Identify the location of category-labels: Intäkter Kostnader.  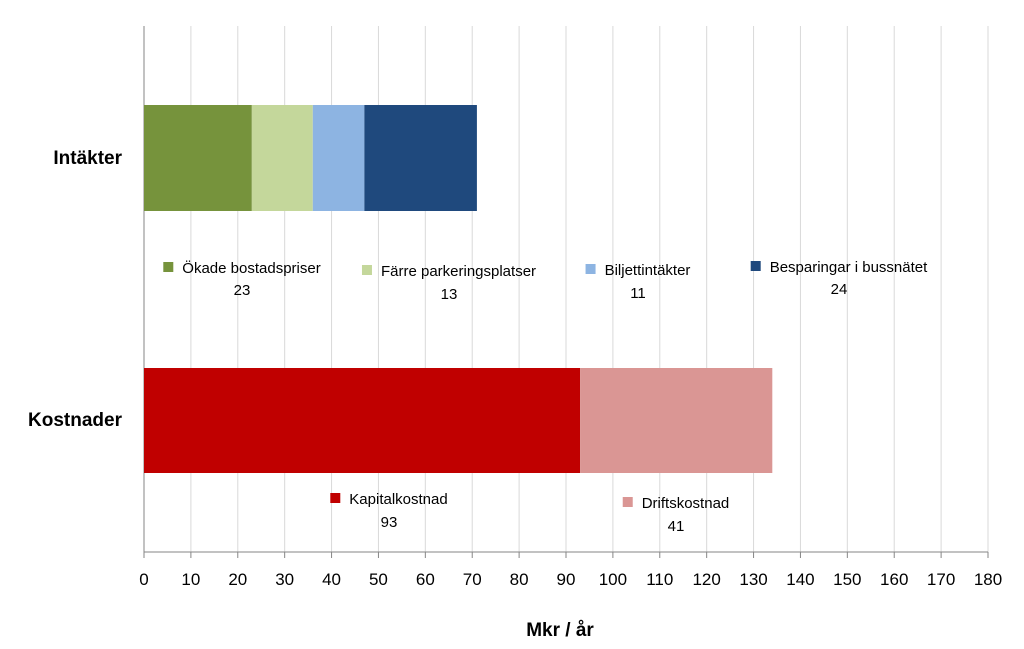
(75, 289).